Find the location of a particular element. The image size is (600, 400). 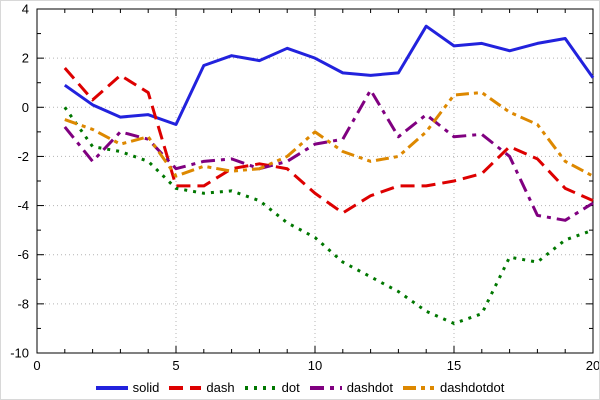

legend-swatch-dot is located at coordinates (260, 387).